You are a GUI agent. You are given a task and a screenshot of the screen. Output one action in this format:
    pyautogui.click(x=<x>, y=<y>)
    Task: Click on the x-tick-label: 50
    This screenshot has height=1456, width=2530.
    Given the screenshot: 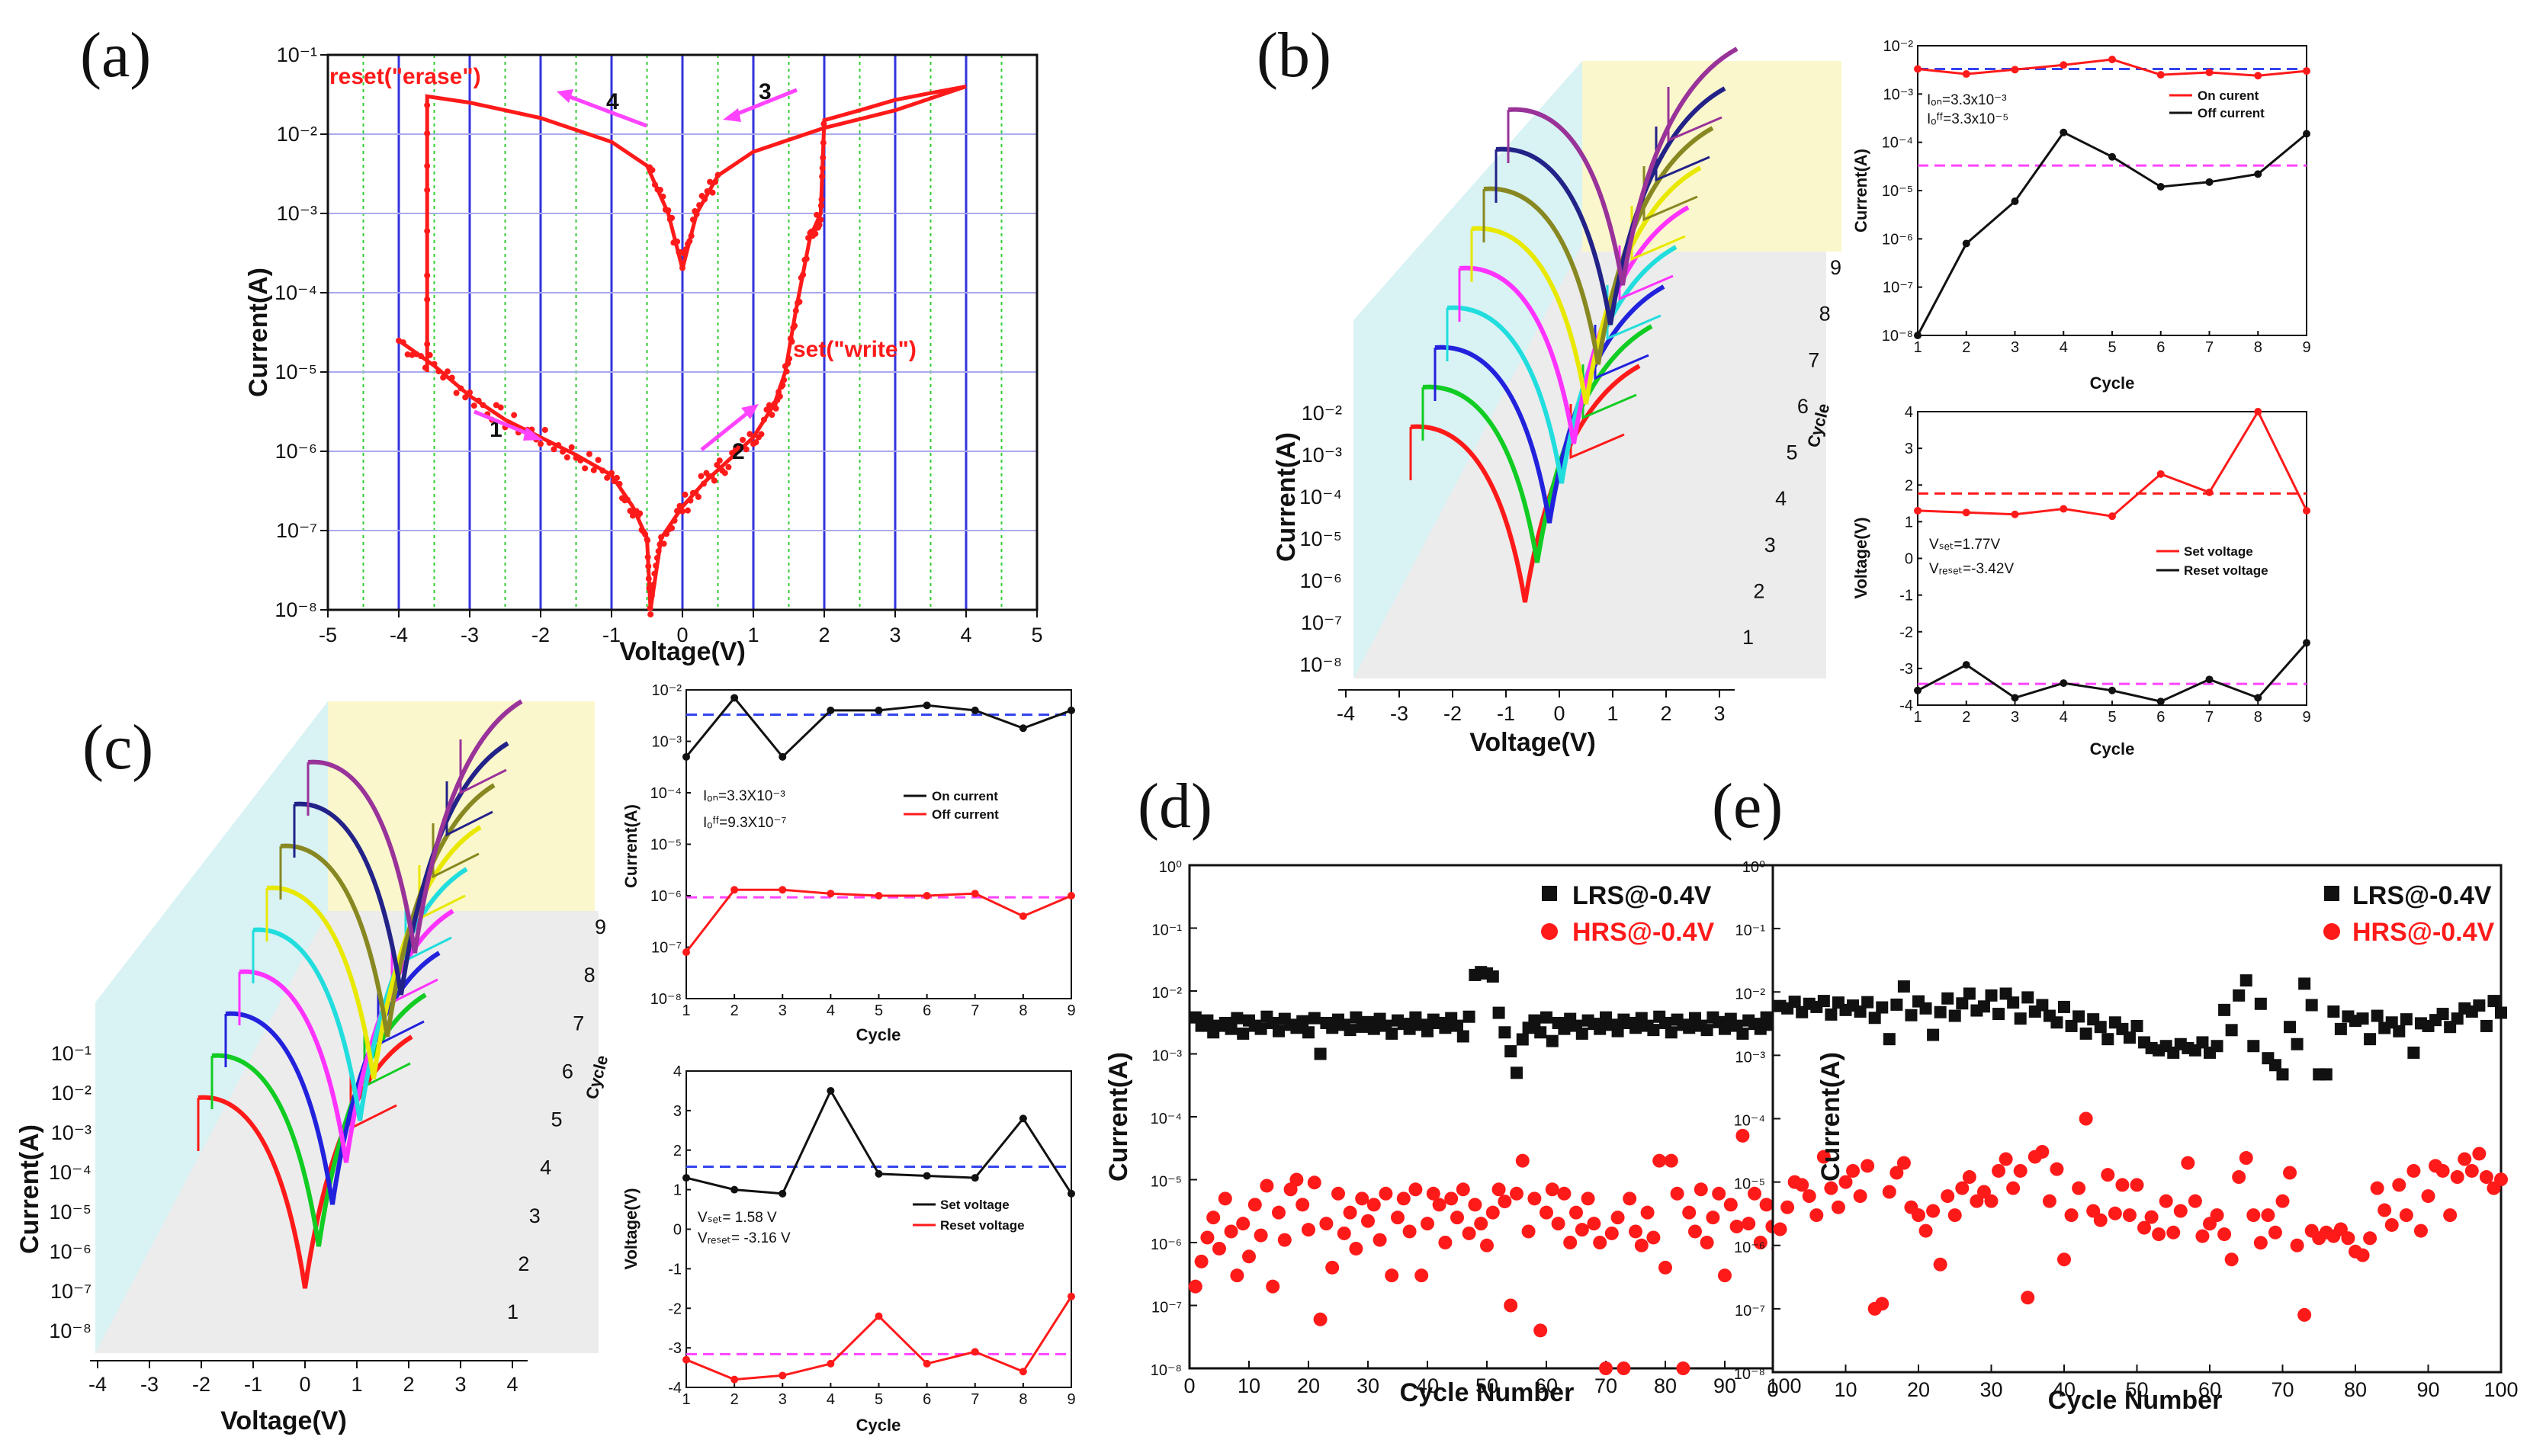 What is the action you would take?
    pyautogui.click(x=1486, y=1385)
    